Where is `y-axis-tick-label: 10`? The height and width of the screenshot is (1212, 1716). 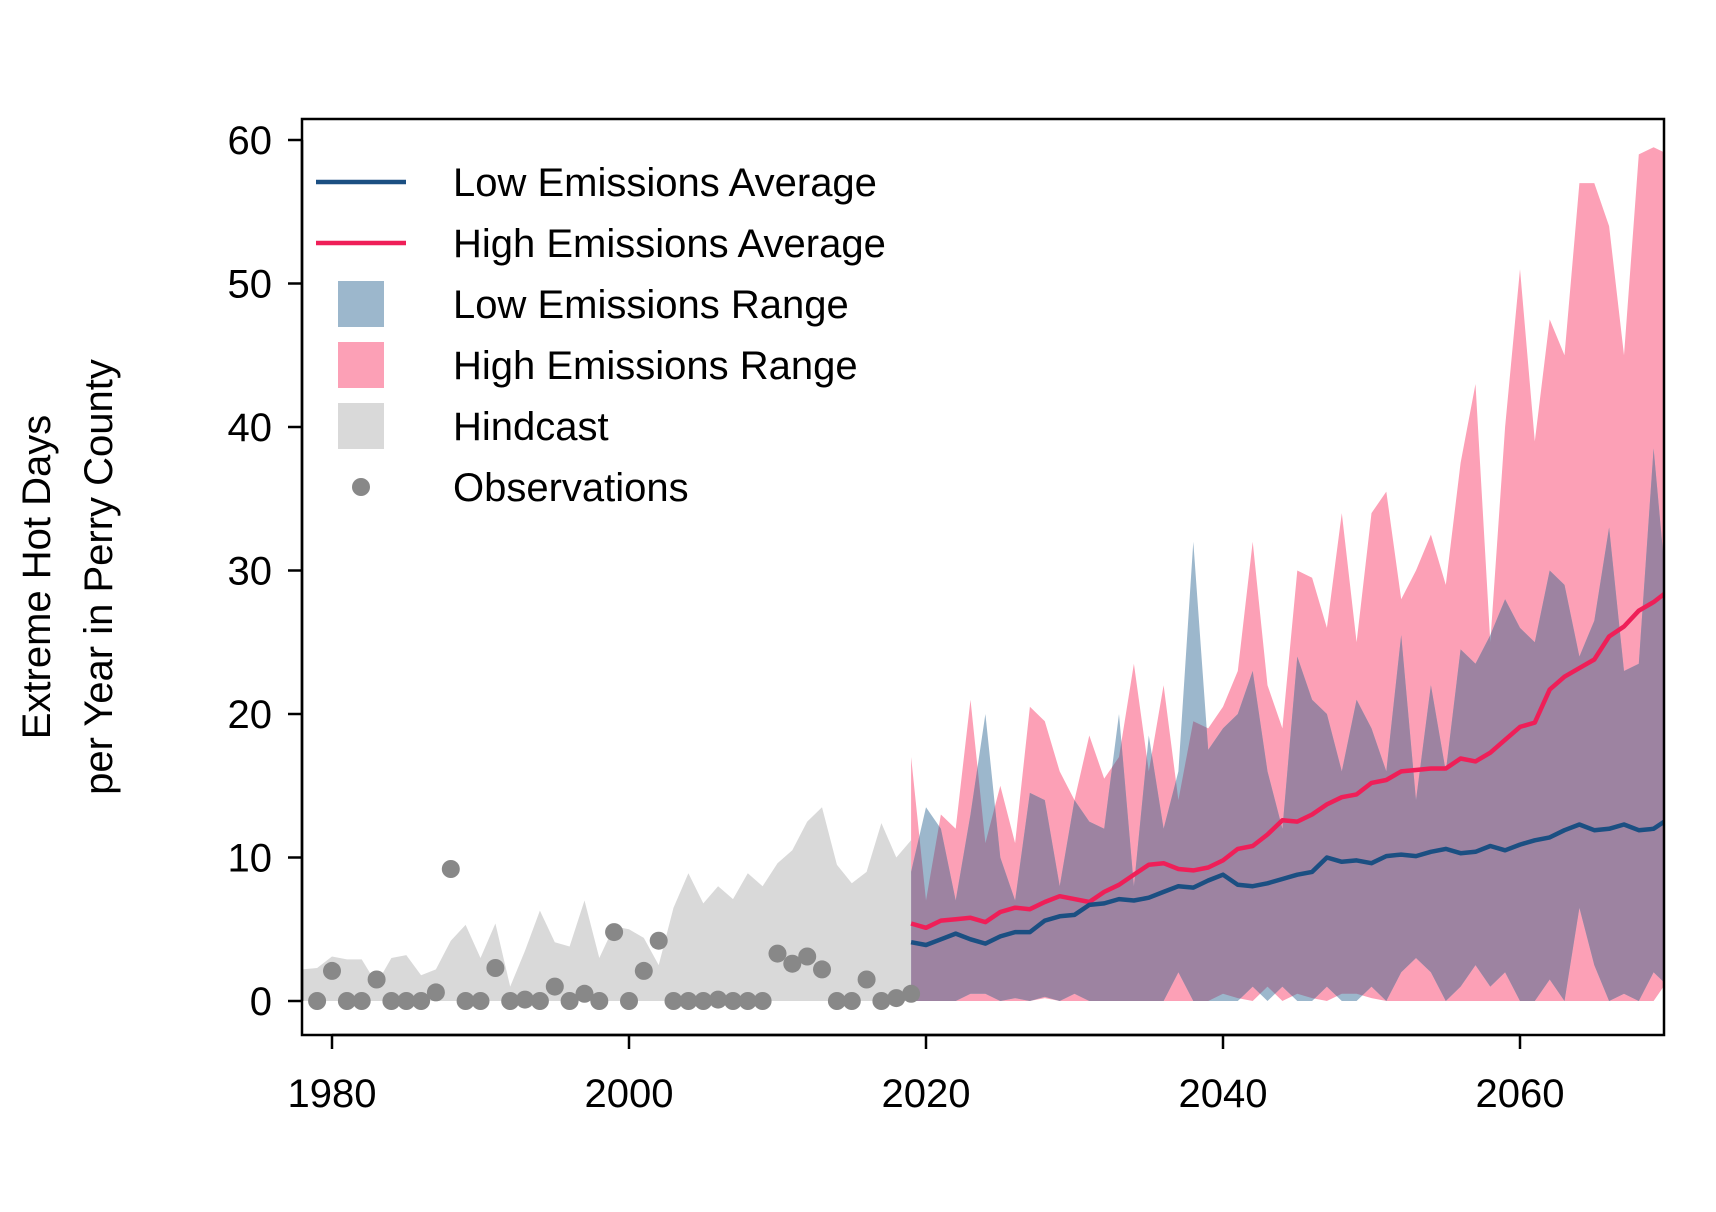
y-axis-tick-label: 10 is located at coordinates (250, 859).